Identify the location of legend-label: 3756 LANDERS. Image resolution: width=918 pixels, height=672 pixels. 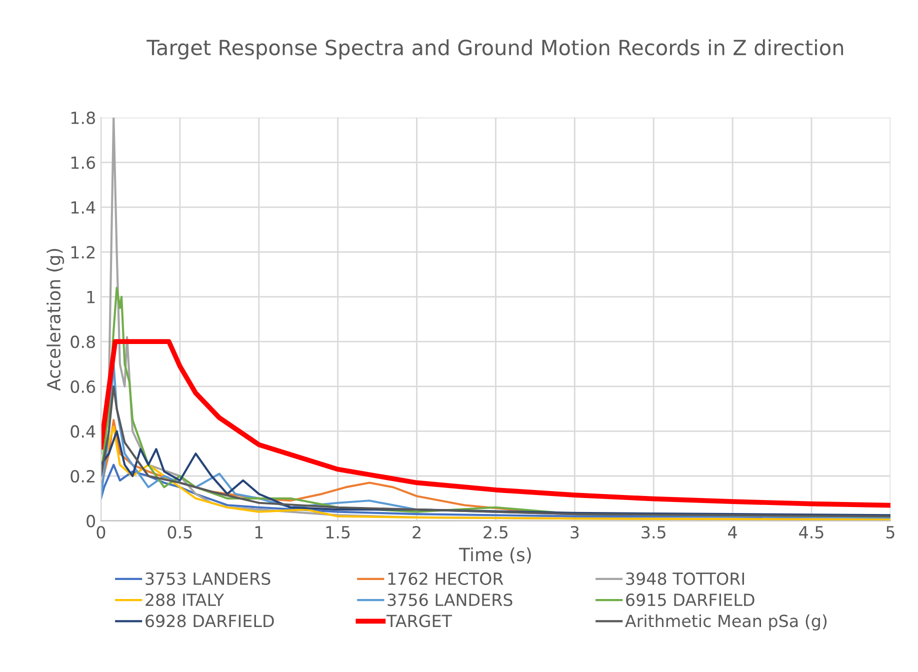
(450, 600).